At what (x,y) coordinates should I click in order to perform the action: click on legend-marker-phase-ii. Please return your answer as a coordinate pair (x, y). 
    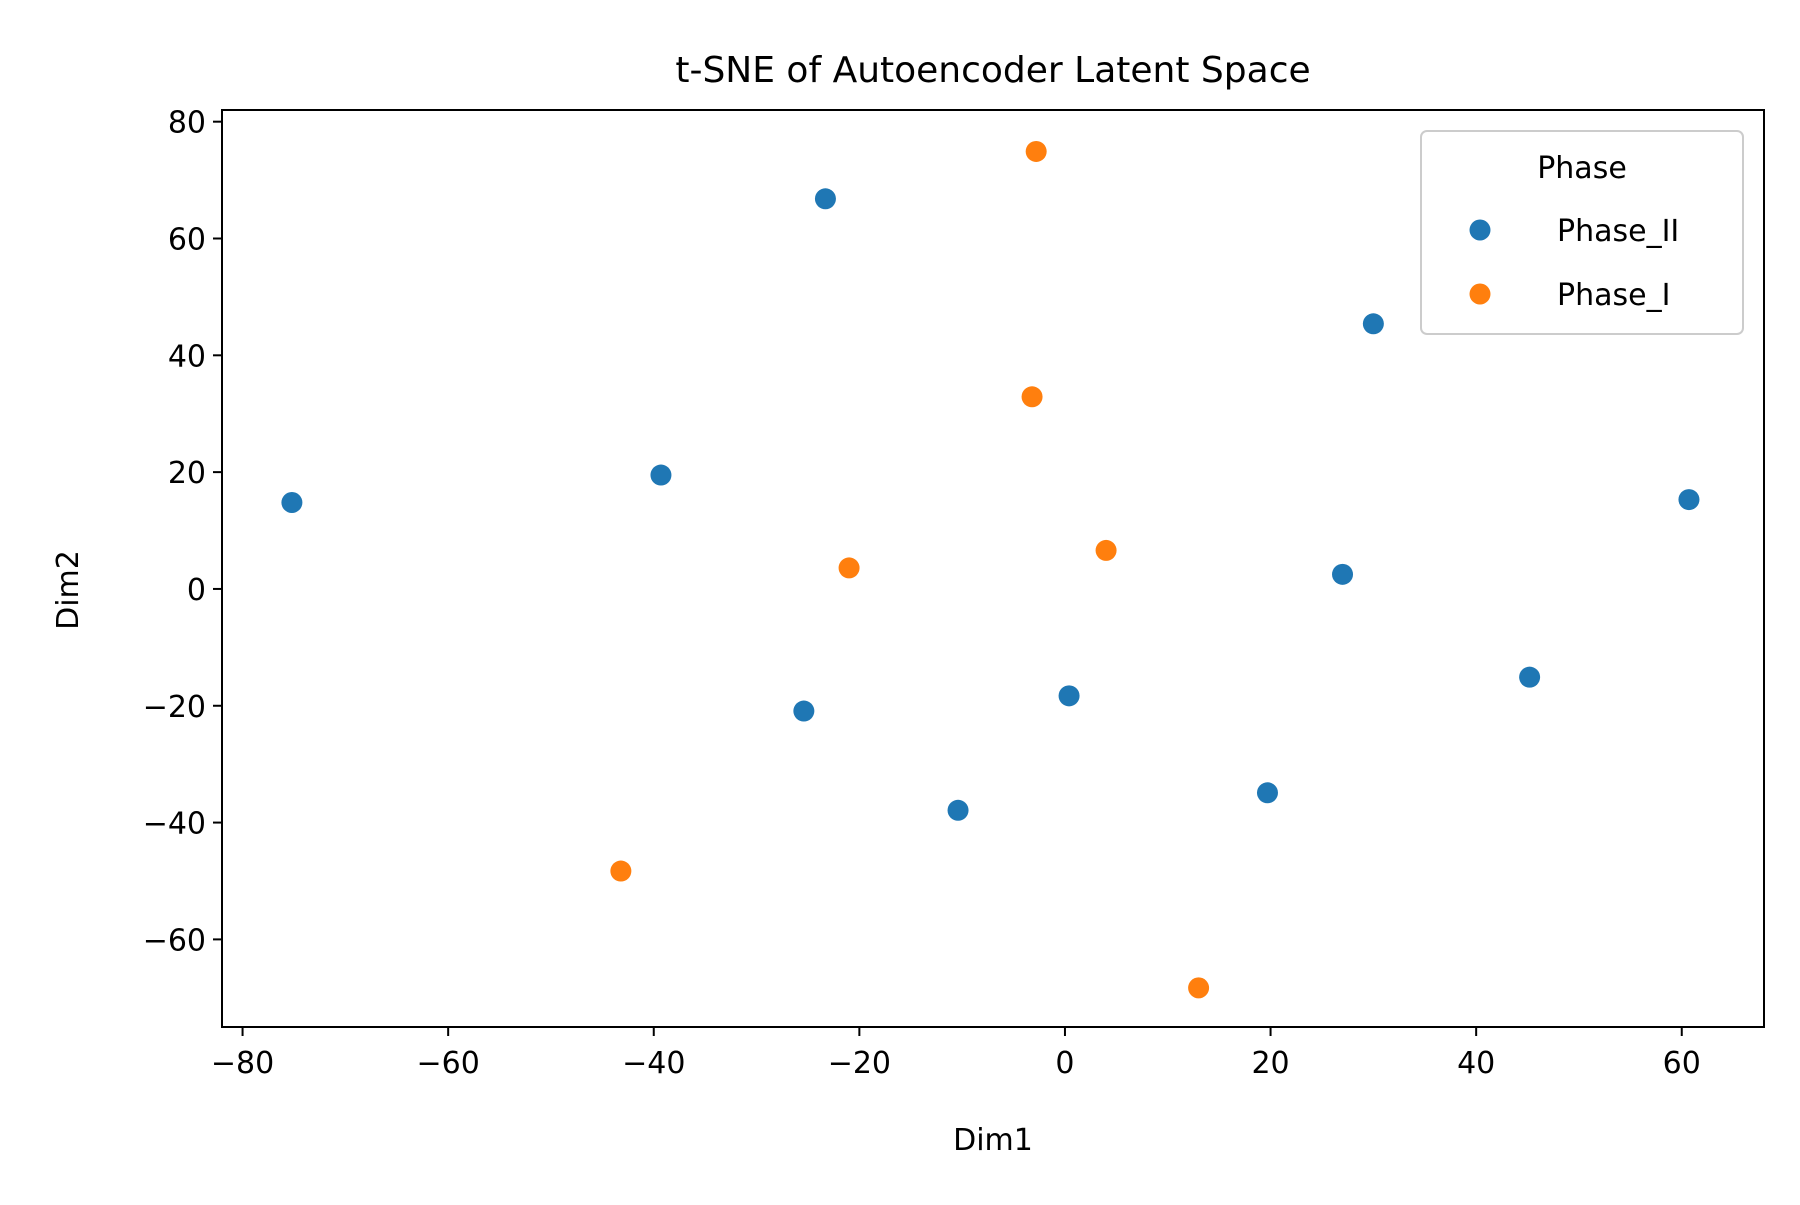
    Looking at the image, I should click on (1480, 230).